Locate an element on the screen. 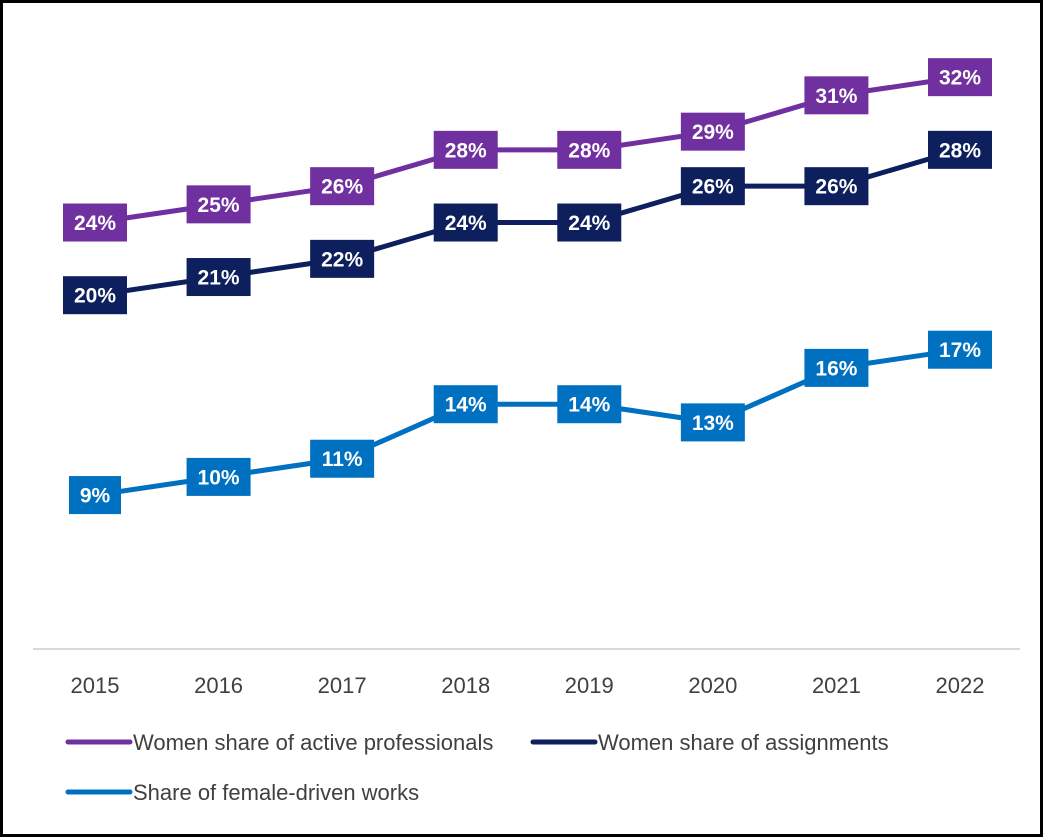  data-label-2-2017: 22% is located at coordinates (342, 258).